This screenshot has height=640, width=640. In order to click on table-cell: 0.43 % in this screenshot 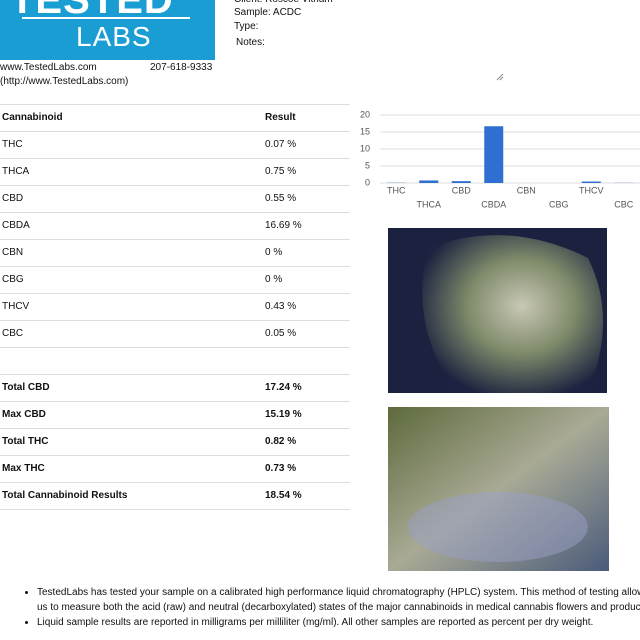, I will do `click(281, 306)`.